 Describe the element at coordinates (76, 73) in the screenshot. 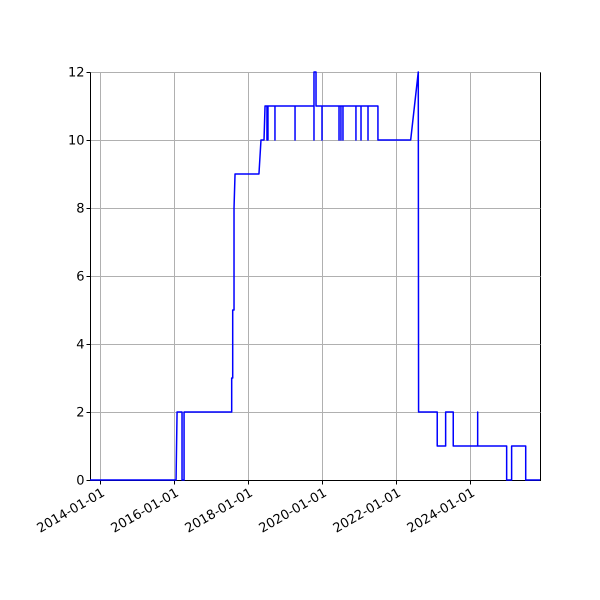

I see `y-tick-label: 12` at that location.